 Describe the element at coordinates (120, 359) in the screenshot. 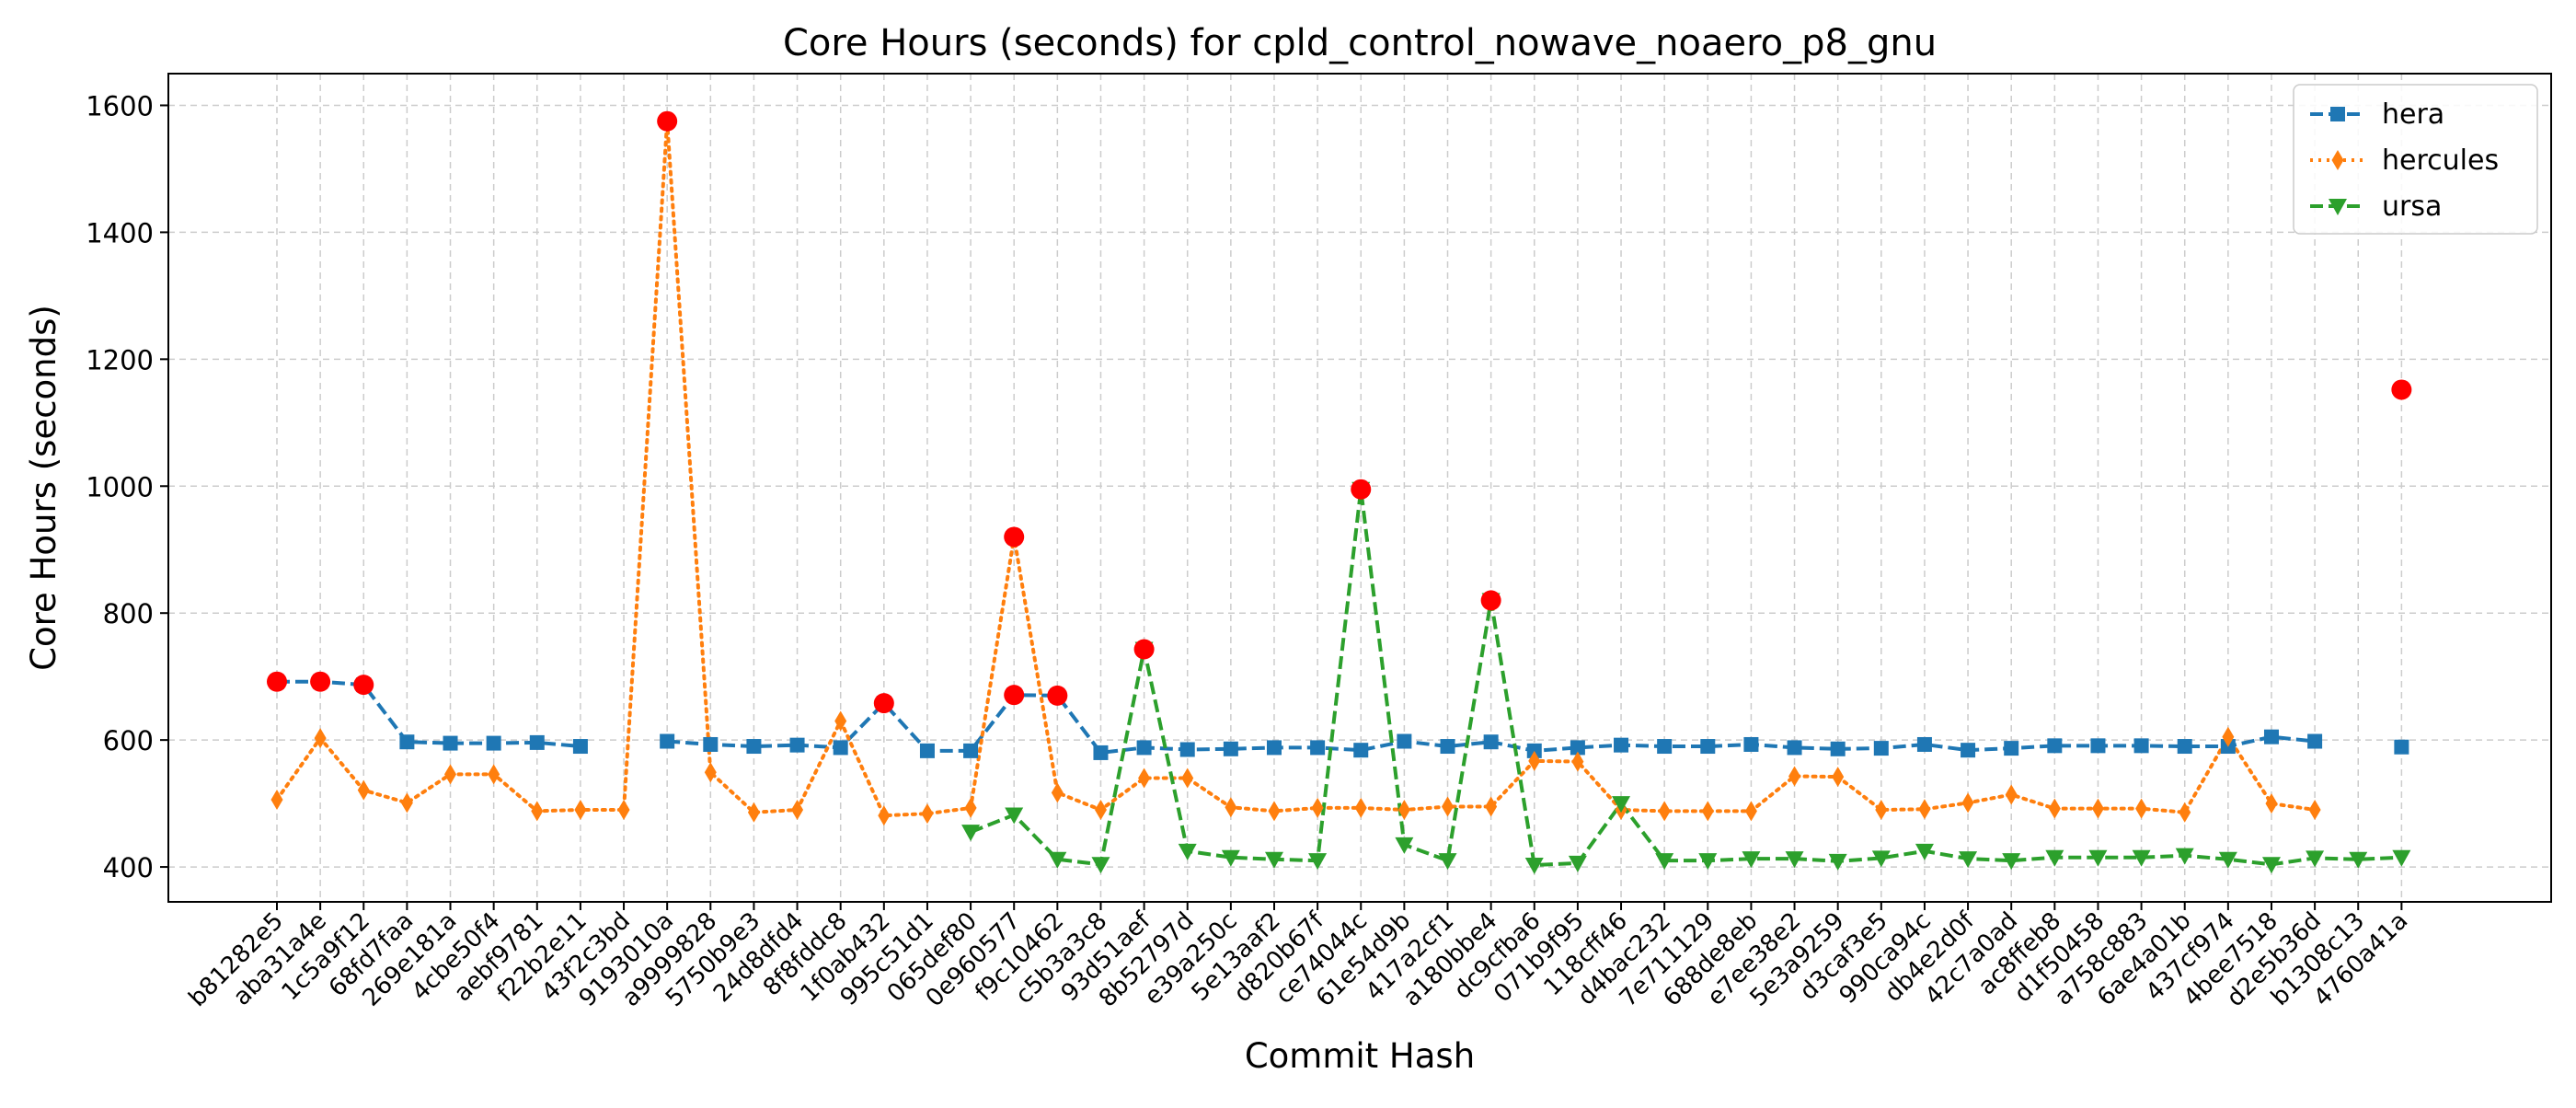

I see `y-tick-label: 1200` at that location.